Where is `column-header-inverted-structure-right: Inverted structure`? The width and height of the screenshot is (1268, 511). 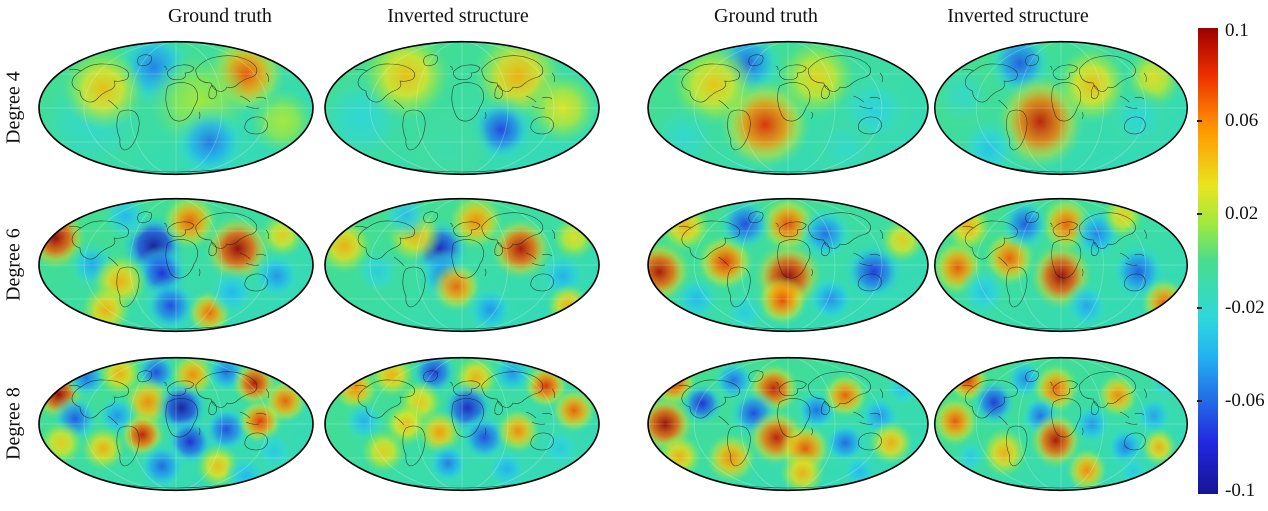 column-header-inverted-structure-right: Inverted structure is located at coordinates (1018, 16).